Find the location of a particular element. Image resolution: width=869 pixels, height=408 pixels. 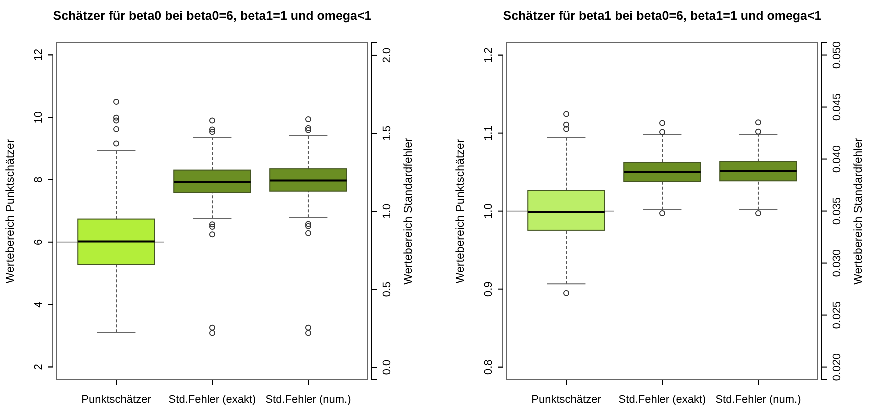

y-tick-label: 1.2 is located at coordinates (489, 55).